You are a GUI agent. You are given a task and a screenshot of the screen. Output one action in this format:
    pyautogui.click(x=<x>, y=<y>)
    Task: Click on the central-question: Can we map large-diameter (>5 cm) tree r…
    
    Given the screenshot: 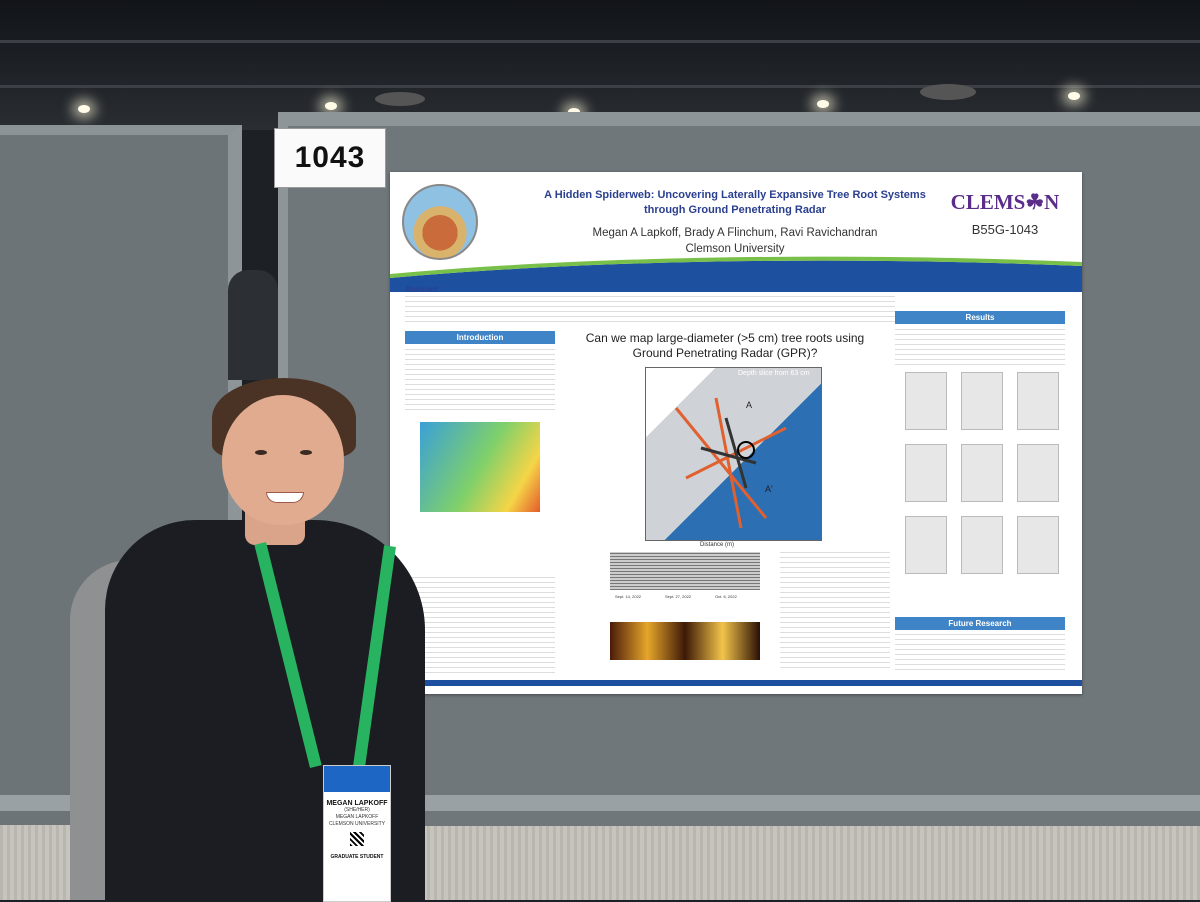 What is the action you would take?
    pyautogui.click(x=725, y=345)
    